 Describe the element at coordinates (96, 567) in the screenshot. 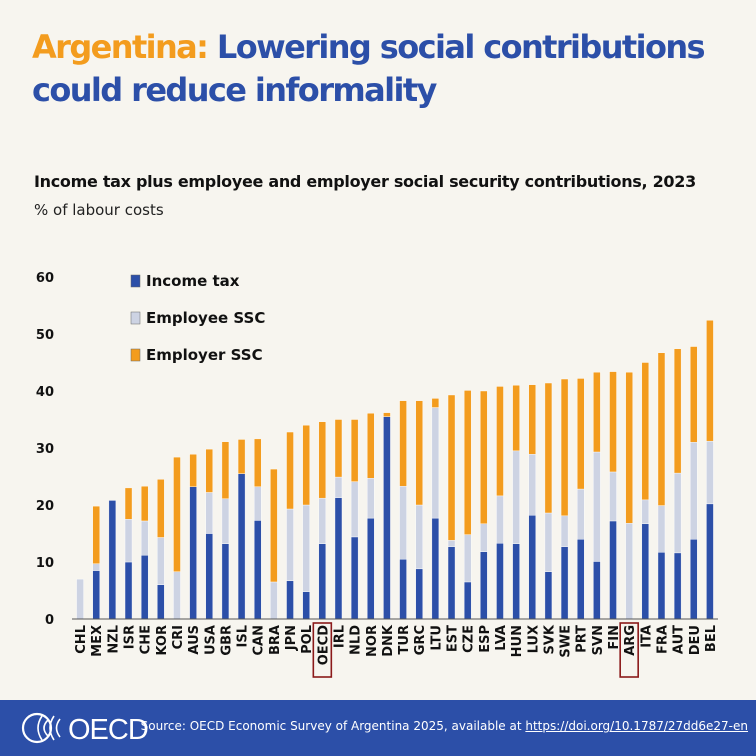

I see `bar-mex-employee-ssc` at that location.